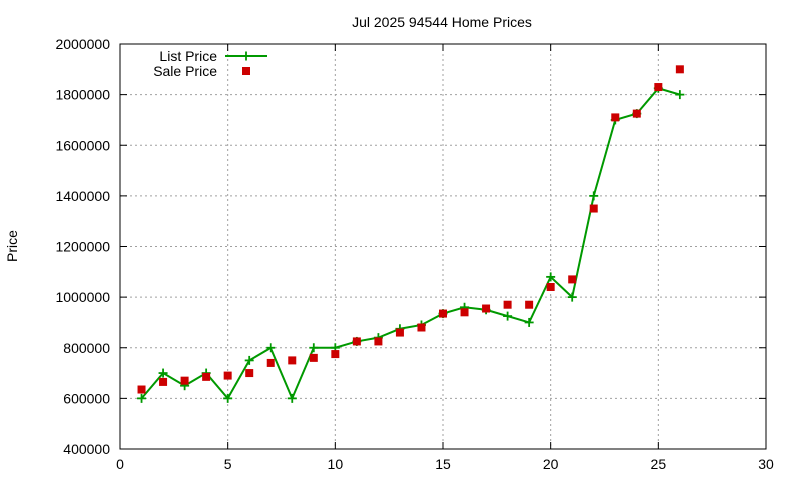 The height and width of the screenshot is (485, 800). Describe the element at coordinates (82, 247) in the screenshot. I see `y-tick-label: 1200000` at that location.